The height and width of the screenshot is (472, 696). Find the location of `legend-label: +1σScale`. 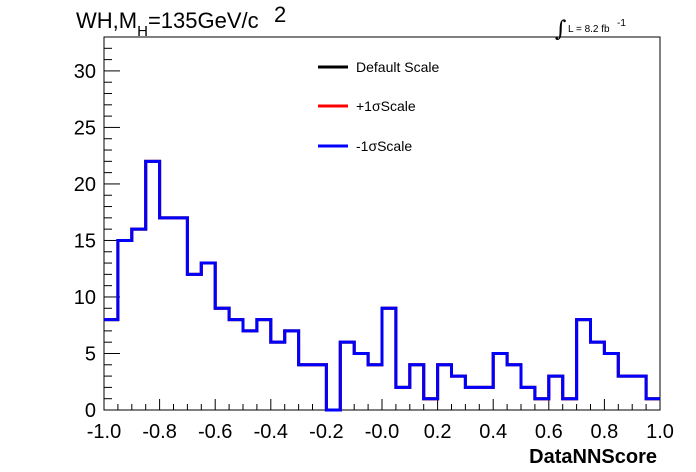

legend-label: +1σScale is located at coordinates (386, 106).